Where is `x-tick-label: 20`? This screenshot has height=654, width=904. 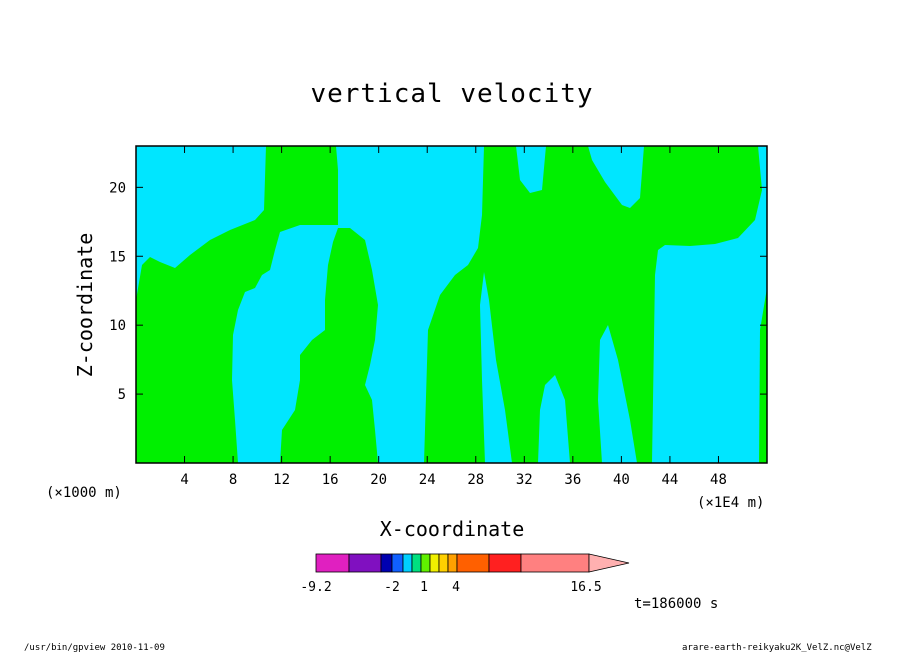
x-tick-label: 20 is located at coordinates (378, 480).